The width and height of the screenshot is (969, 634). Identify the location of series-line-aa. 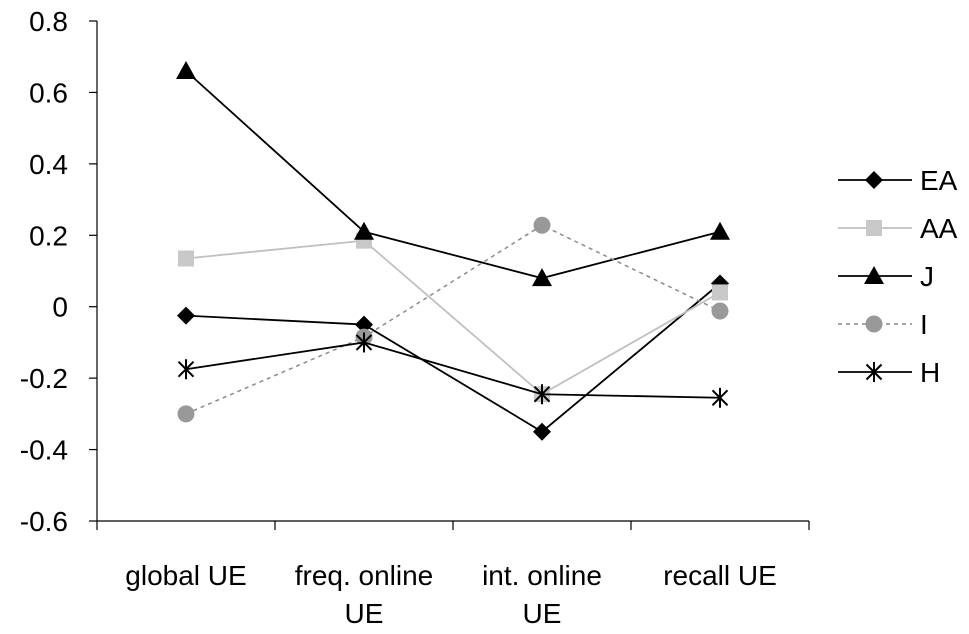
(453, 317).